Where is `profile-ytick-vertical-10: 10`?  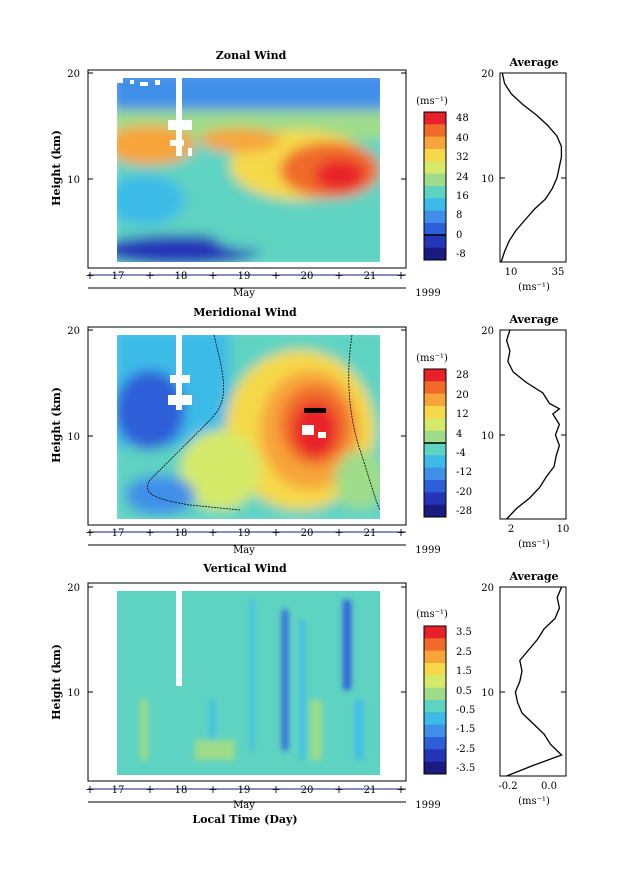 profile-ytick-vertical-10: 10 is located at coordinates (487, 693).